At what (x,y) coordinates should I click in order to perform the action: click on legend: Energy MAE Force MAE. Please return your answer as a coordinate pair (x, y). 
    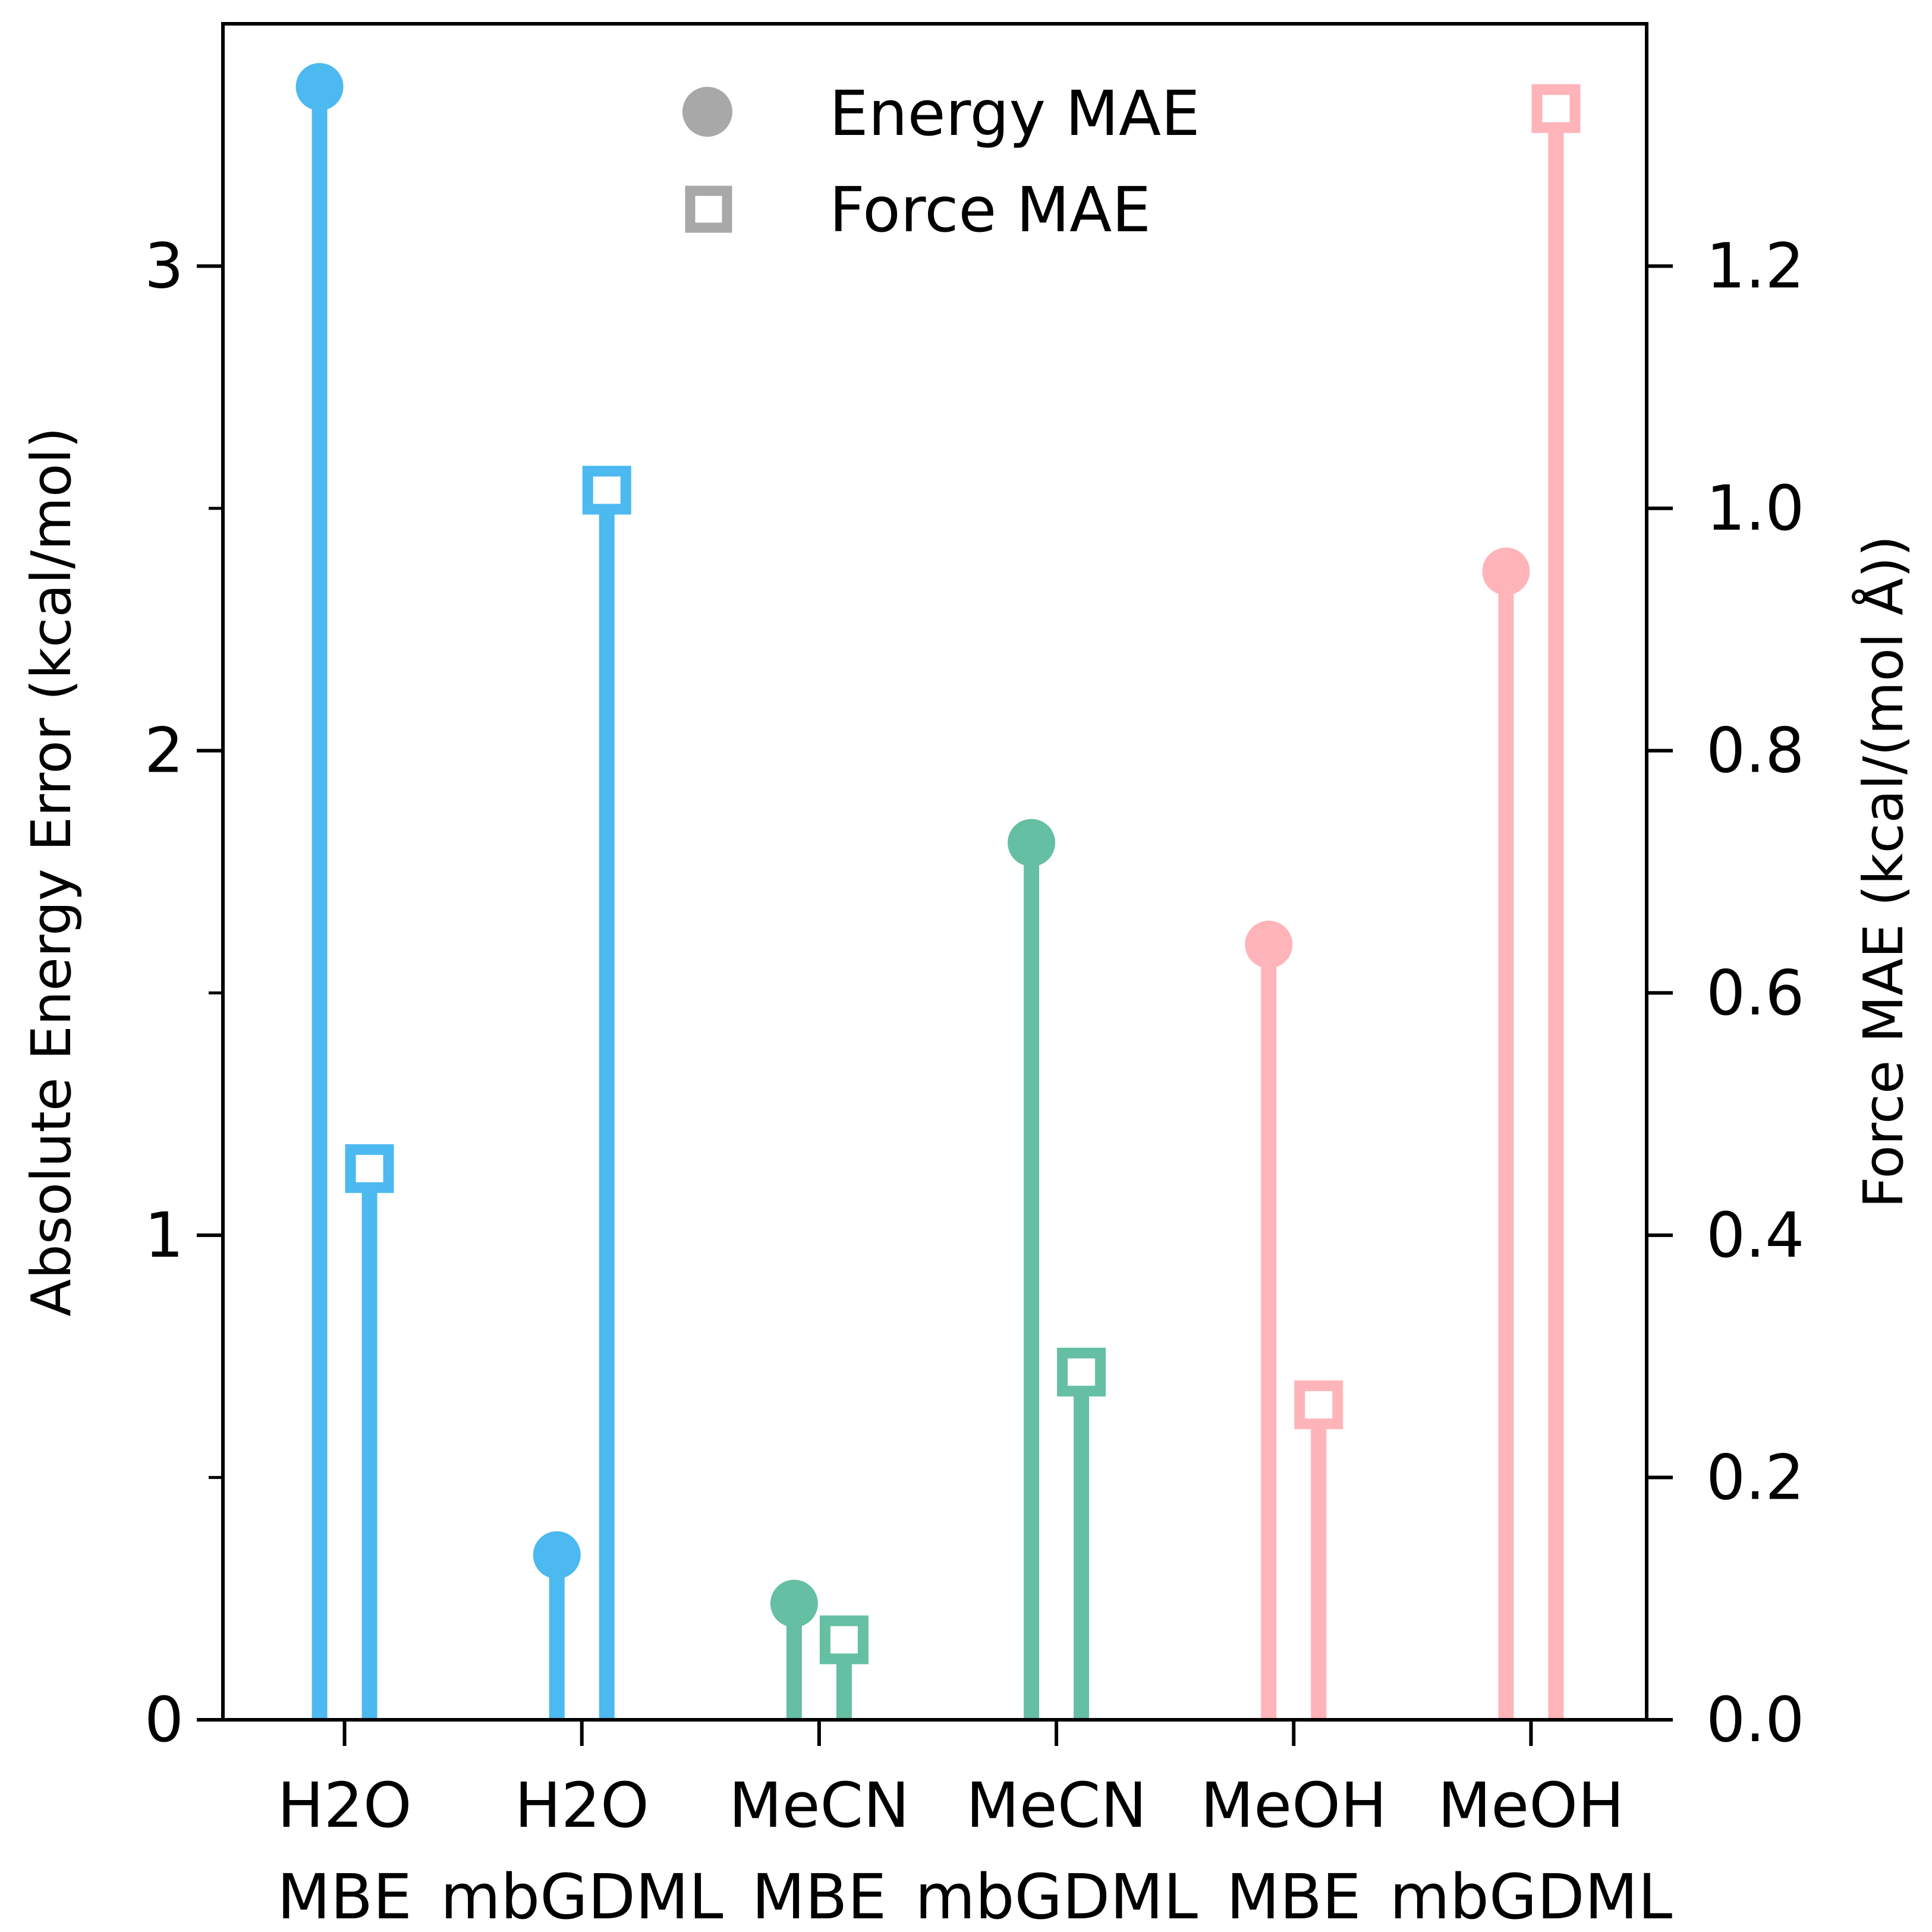
    Looking at the image, I should click on (941, 162).